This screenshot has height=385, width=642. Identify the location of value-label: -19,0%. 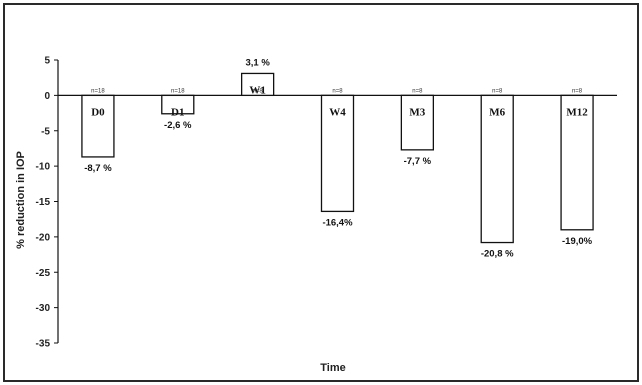
(577, 241).